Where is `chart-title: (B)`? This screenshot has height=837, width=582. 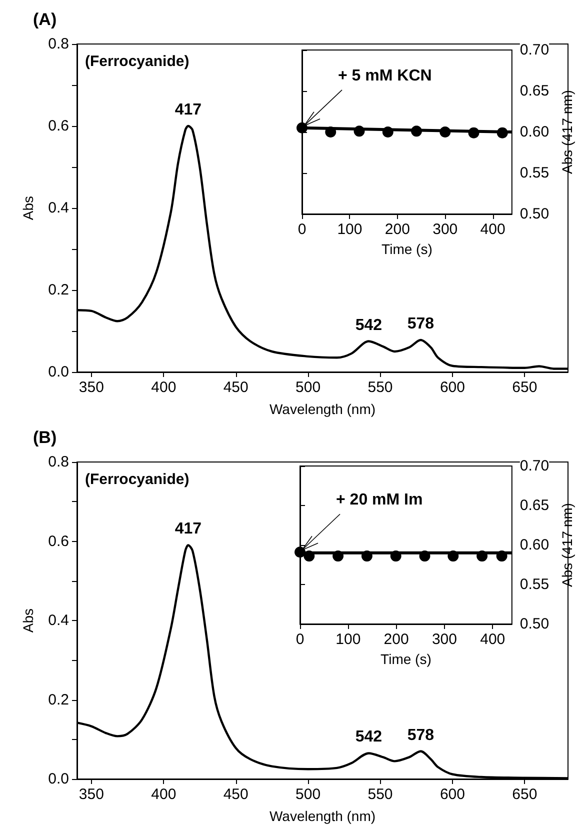 chart-title: (B) is located at coordinates (45, 437).